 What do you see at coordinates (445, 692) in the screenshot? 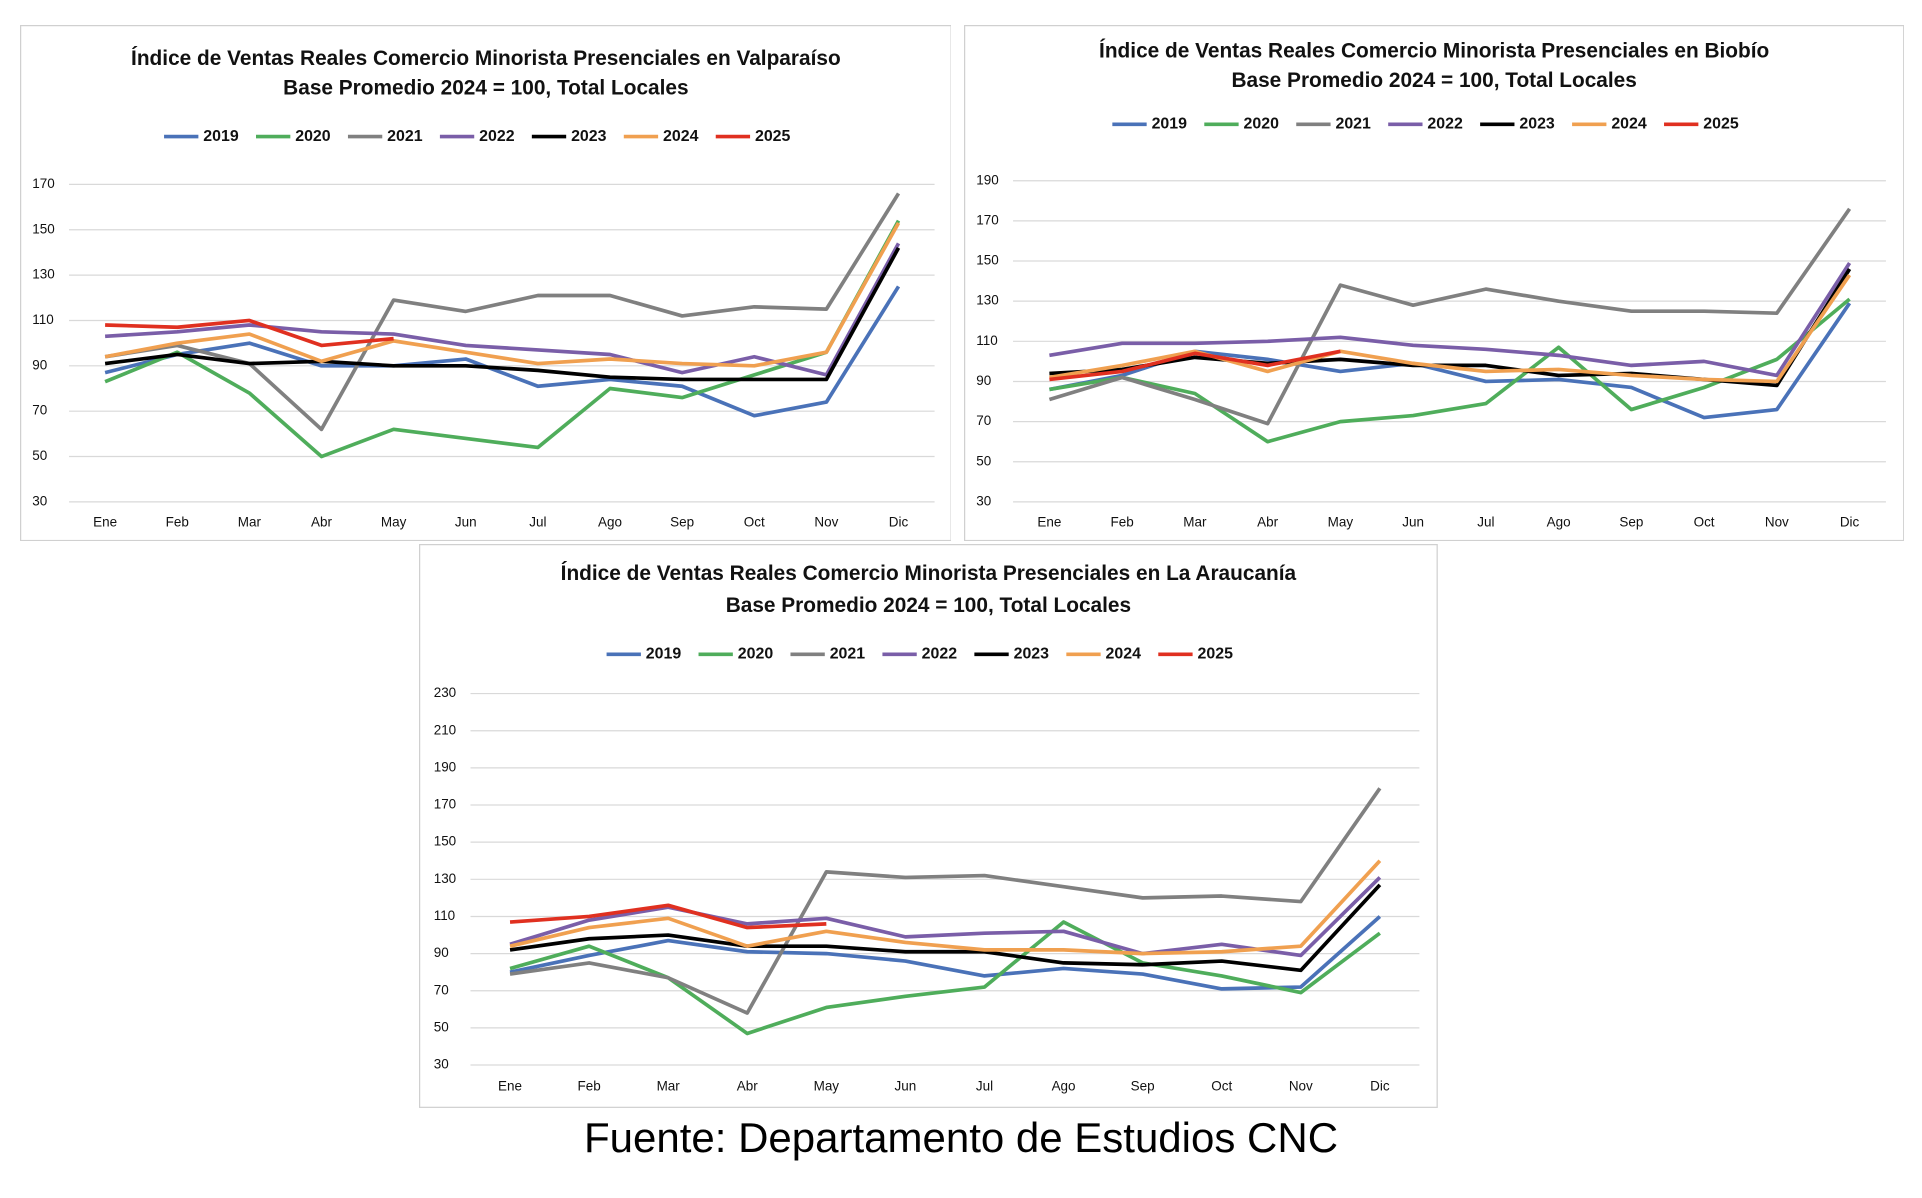
I see `y-tick-label: 230` at bounding box center [445, 692].